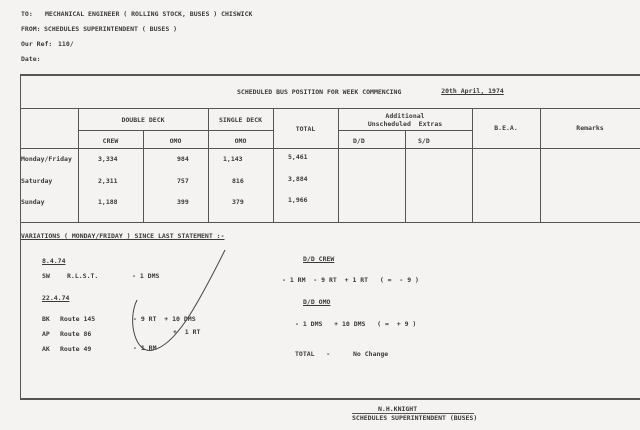  What do you see at coordinates (66, 44) in the screenshot?
I see `ref-value: 110/` at bounding box center [66, 44].